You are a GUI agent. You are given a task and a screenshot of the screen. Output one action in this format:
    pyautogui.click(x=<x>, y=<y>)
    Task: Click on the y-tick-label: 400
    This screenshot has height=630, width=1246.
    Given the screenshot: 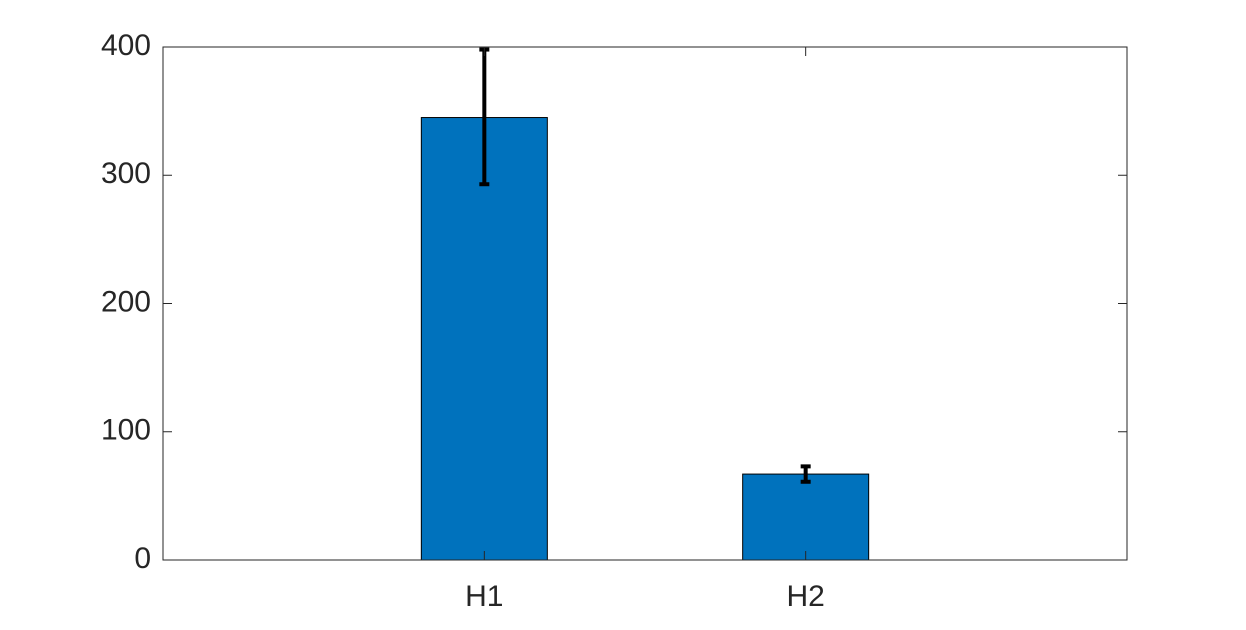 What is the action you would take?
    pyautogui.click(x=126, y=45)
    